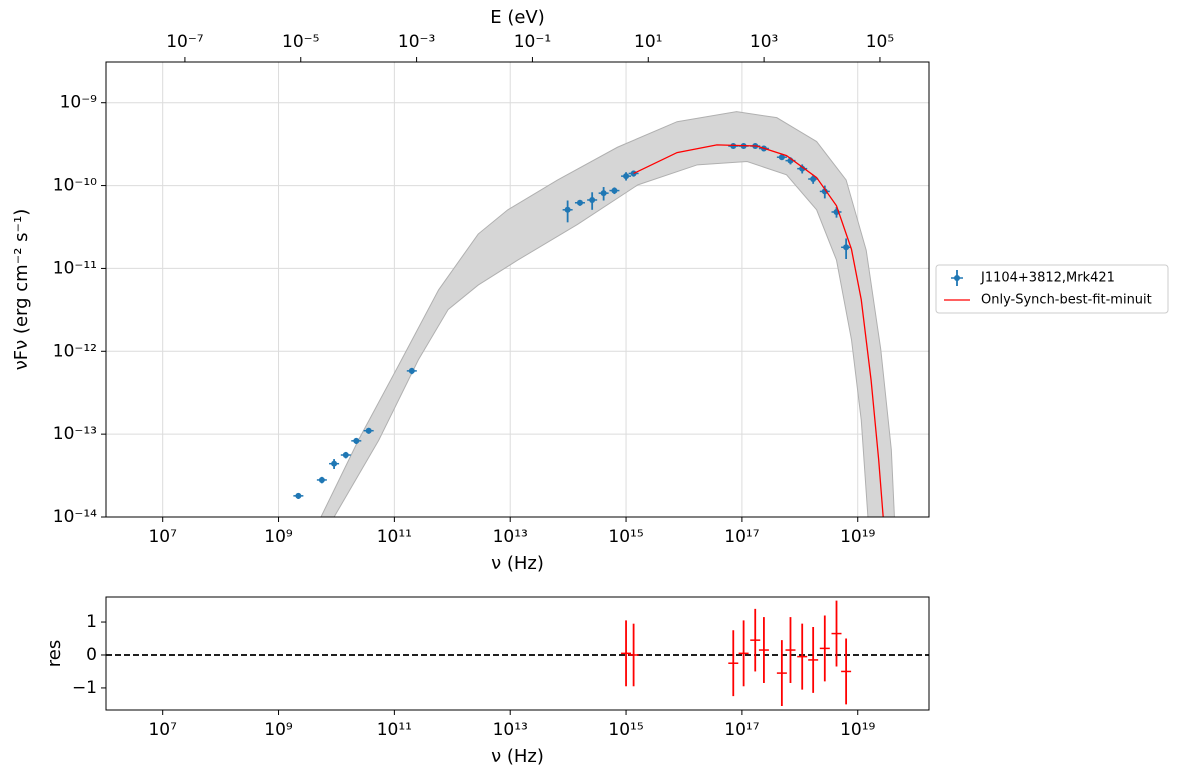 This screenshot has width=1178, height=778. Describe the element at coordinates (880, 42) in the screenshot. I see `x2-tick-label: 10⁵` at that location.